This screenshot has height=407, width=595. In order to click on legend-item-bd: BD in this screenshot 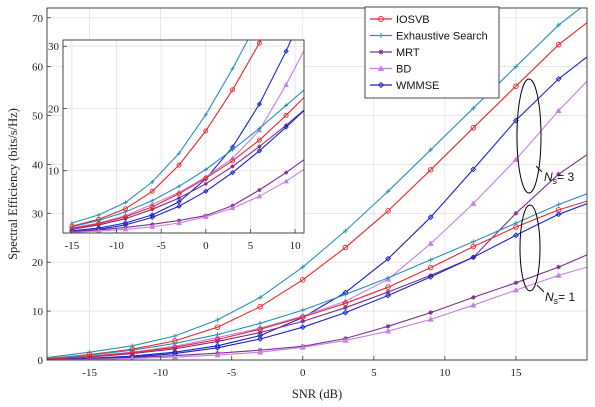, I will do `click(390, 70)`.